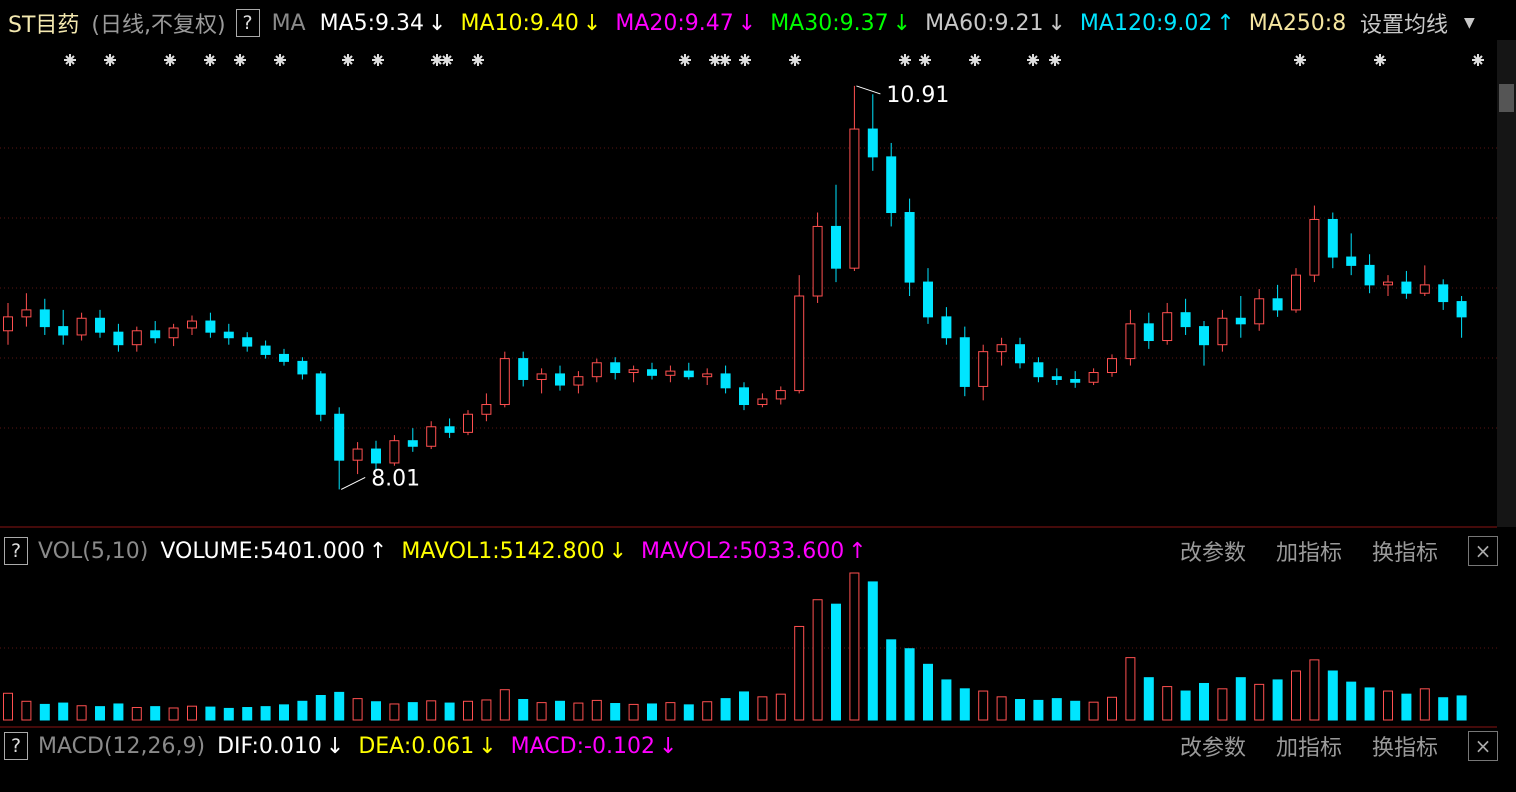  I want to click on annotation-arrow, so click(868, 90).